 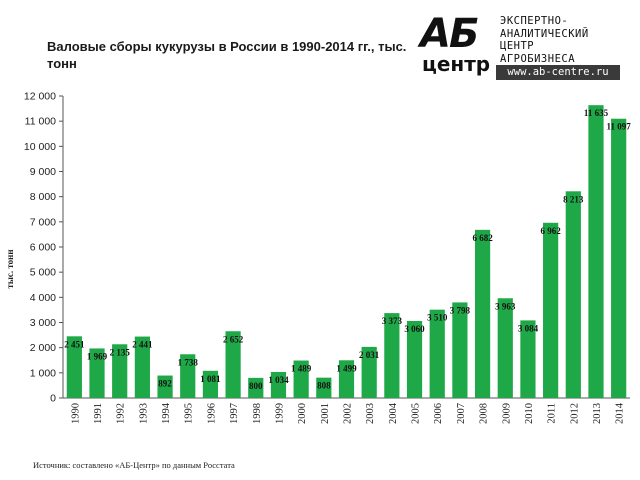 What do you see at coordinates (597, 413) in the screenshot?
I see `x-tick-label: 2013` at bounding box center [597, 413].